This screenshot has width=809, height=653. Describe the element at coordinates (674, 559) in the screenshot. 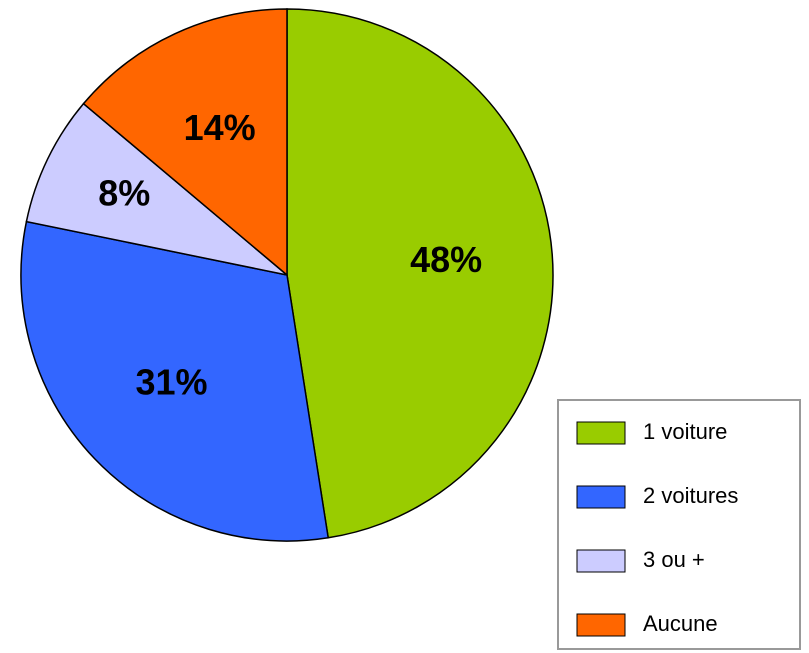

I see `legend-label: 3 ou +` at that location.